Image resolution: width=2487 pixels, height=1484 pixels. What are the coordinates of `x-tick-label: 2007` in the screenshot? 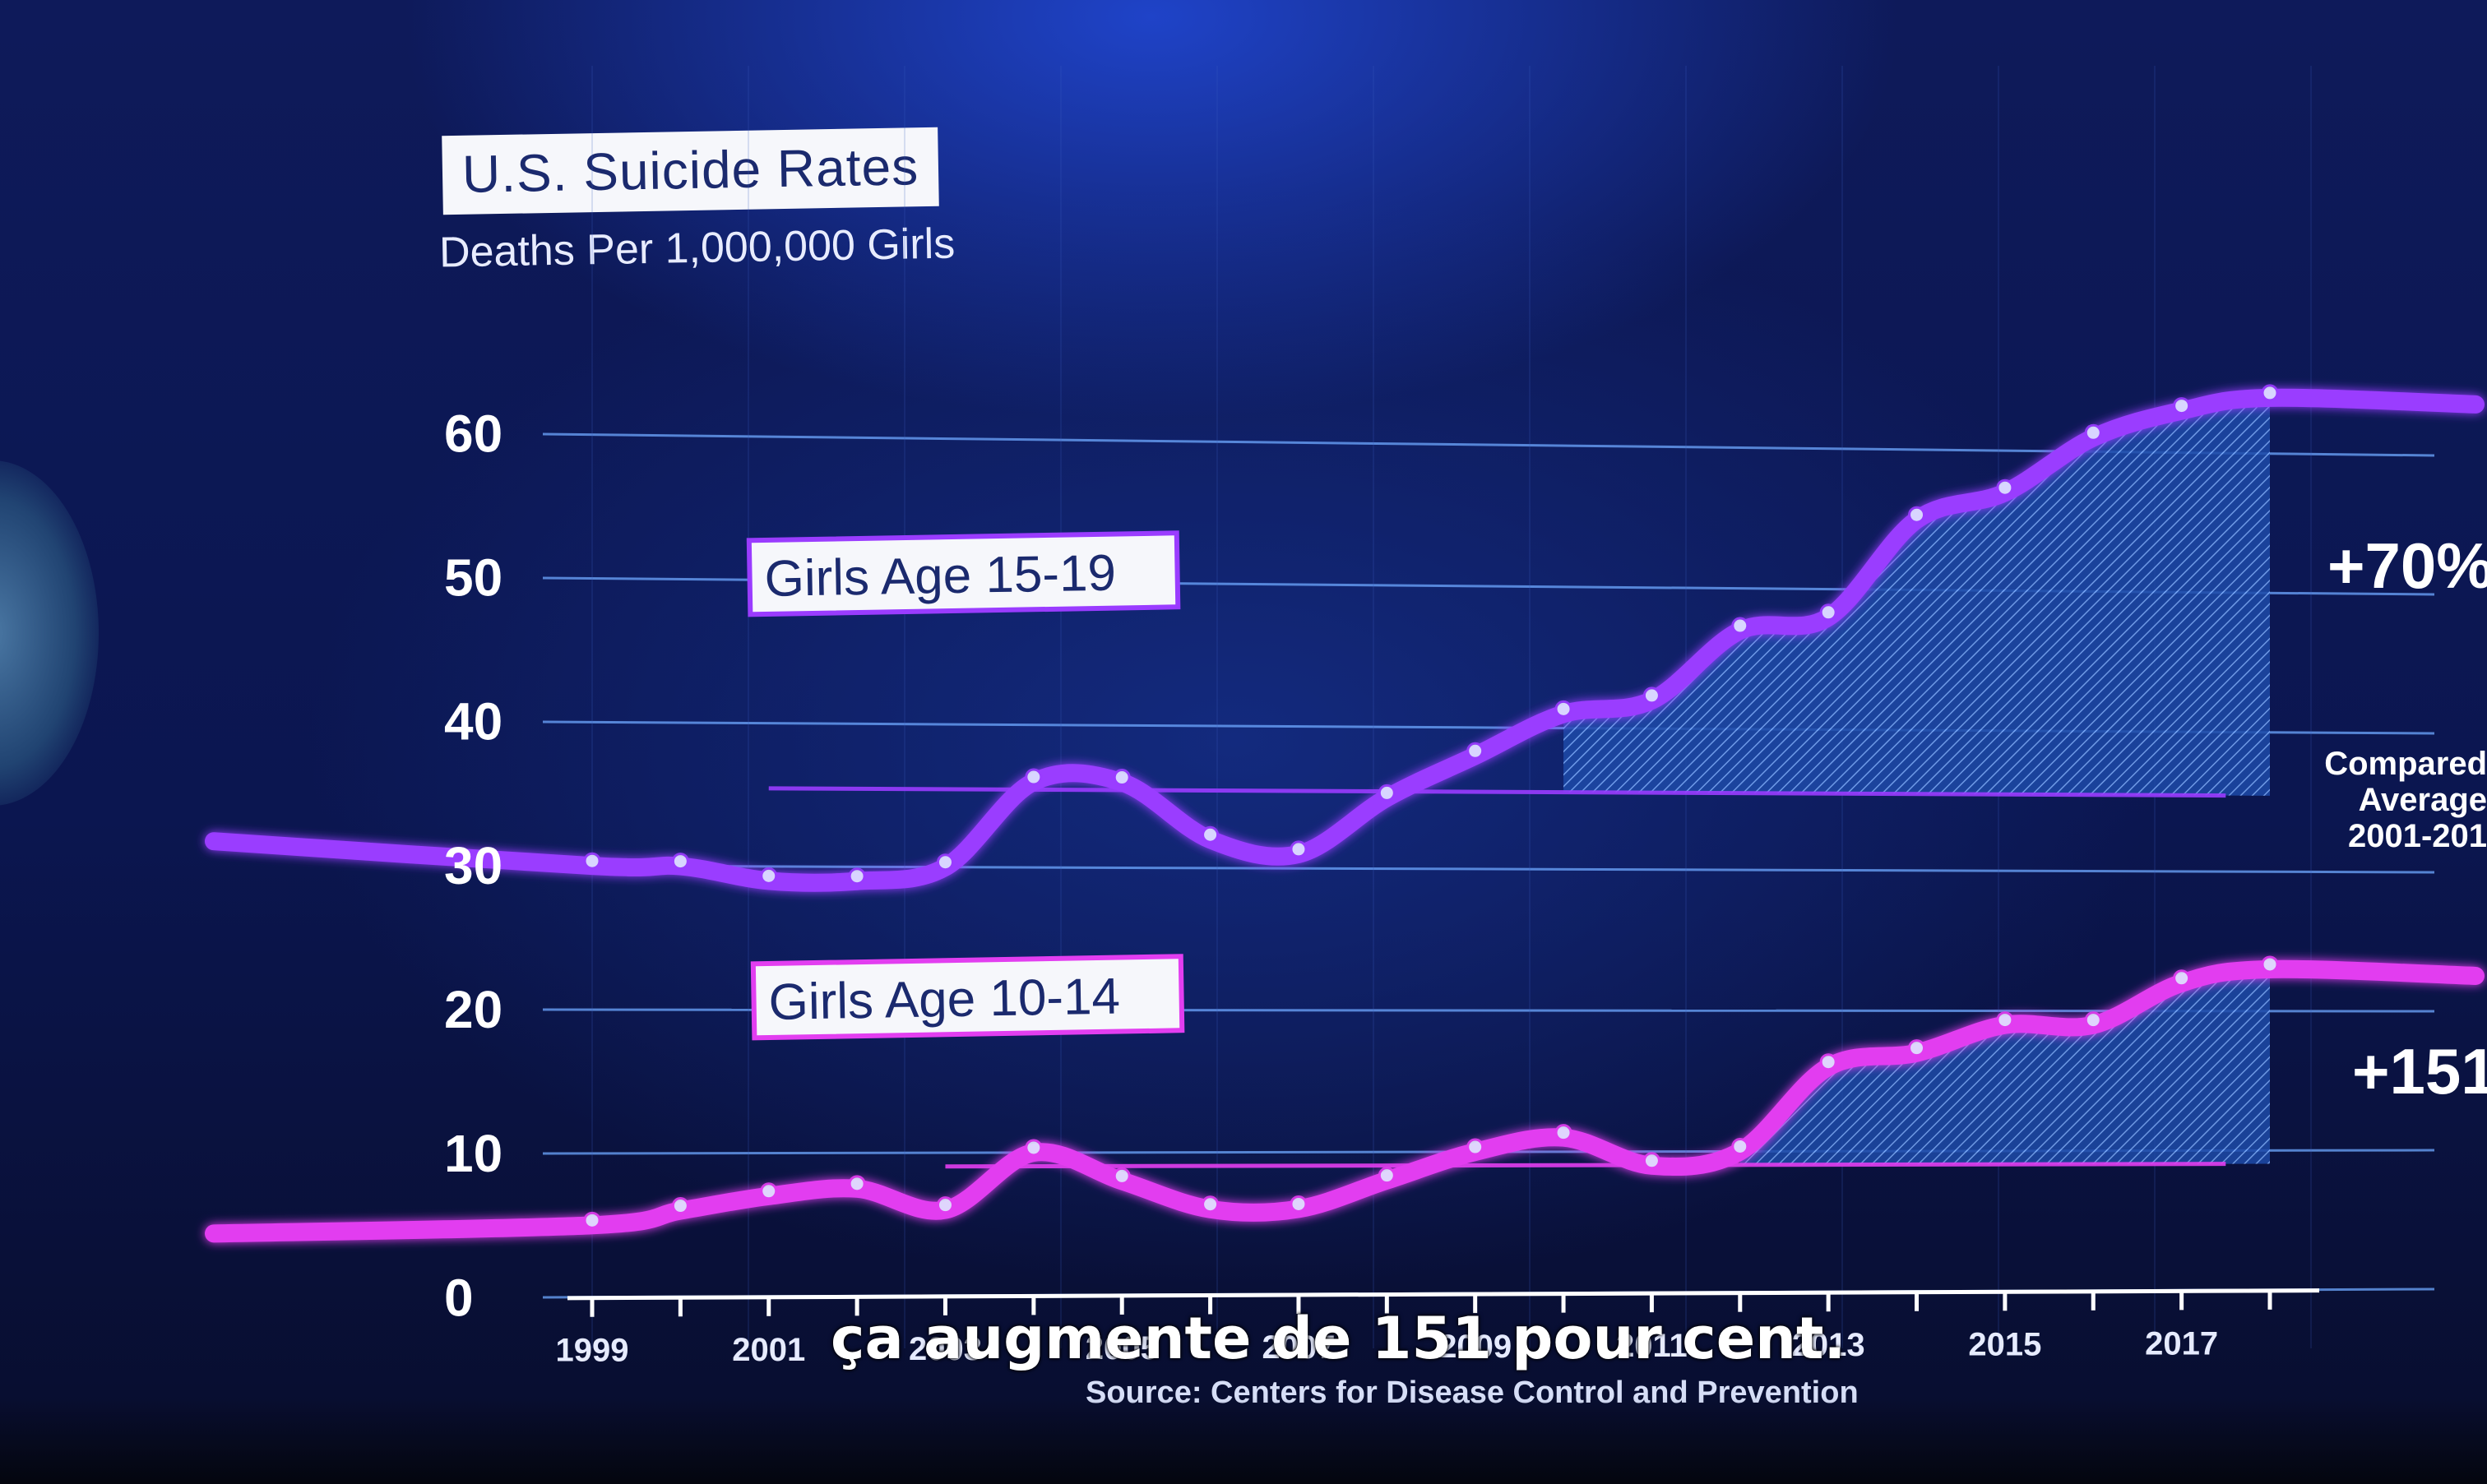 It's located at (1298, 1347).